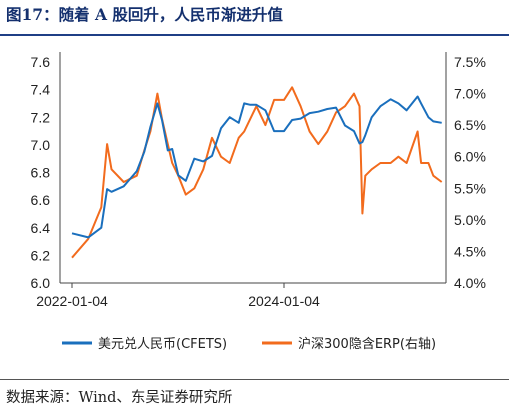 The width and height of the screenshot is (509, 412). Describe the element at coordinates (178, 296) in the screenshot. I see `x-axis-ticks: 2022-01-04 2024-01-04` at that location.